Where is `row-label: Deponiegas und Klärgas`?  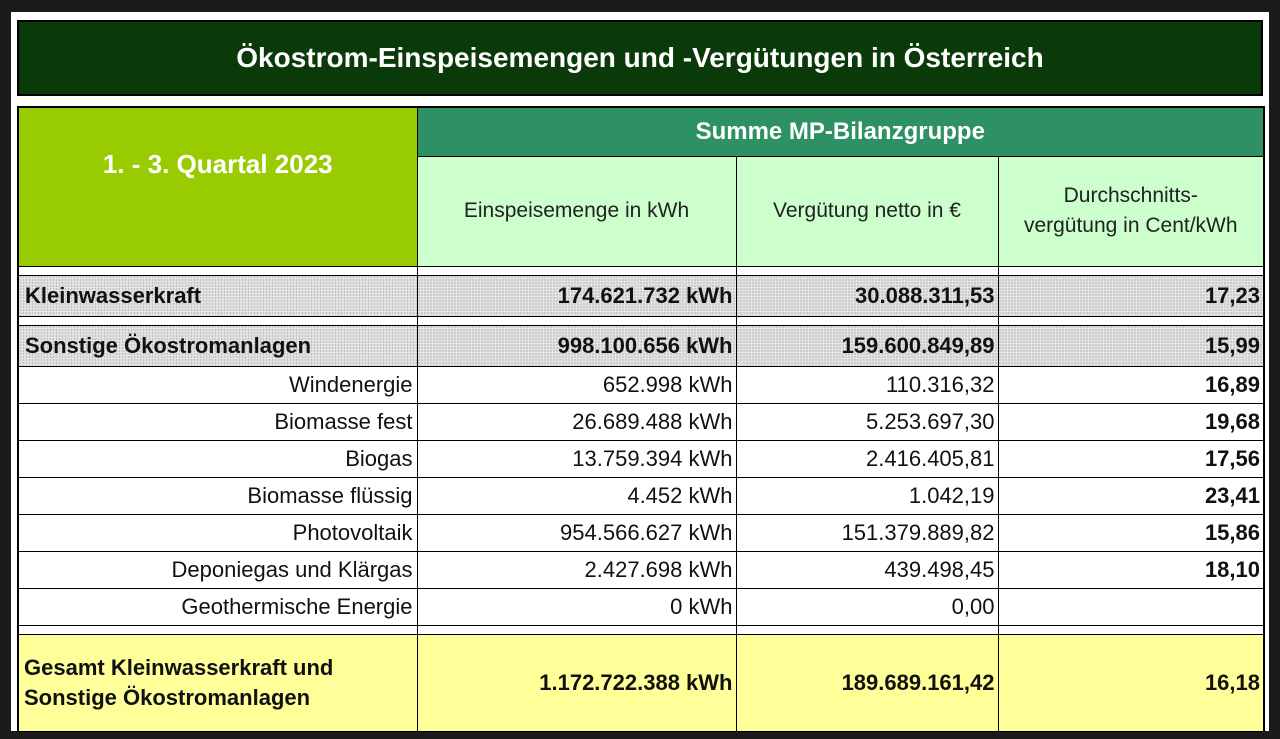 row-label: Deponiegas und Klärgas is located at coordinates (217, 569).